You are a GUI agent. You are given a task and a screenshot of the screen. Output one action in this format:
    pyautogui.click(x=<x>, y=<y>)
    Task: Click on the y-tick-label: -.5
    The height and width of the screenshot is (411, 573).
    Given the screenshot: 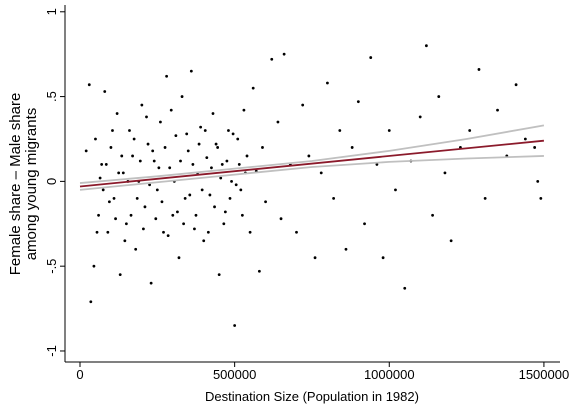 What is the action you would take?
    pyautogui.click(x=51, y=266)
    